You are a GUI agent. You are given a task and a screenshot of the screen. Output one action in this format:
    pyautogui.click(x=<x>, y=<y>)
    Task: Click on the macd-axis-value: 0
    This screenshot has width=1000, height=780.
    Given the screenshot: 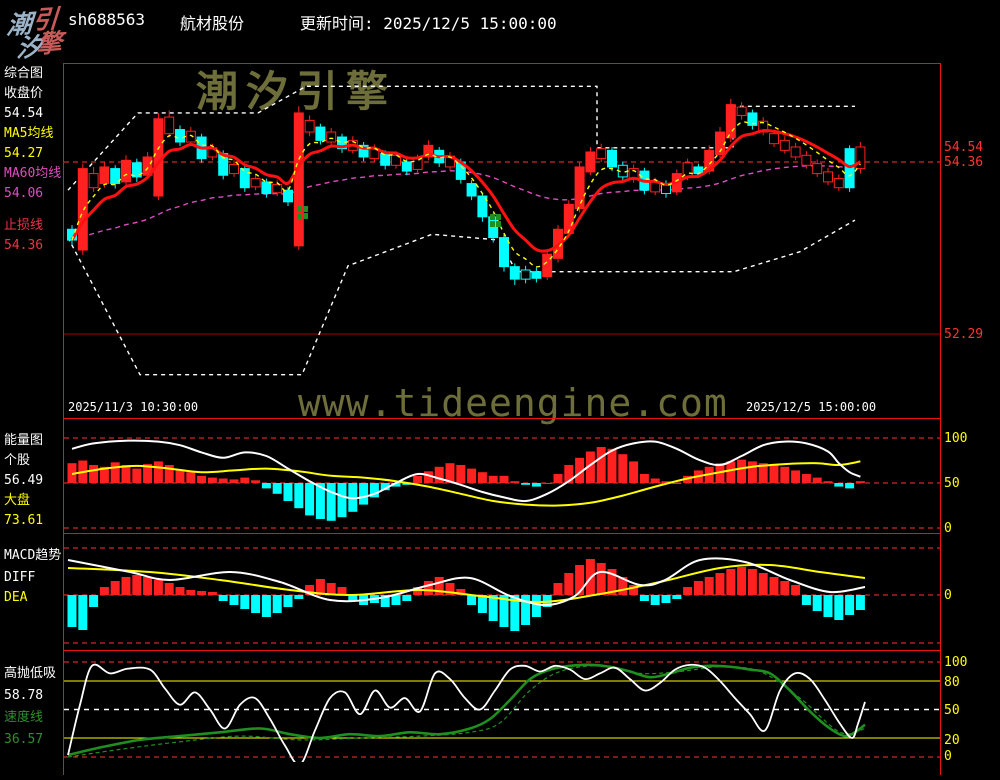 What is the action you would take?
    pyautogui.click(x=948, y=595)
    